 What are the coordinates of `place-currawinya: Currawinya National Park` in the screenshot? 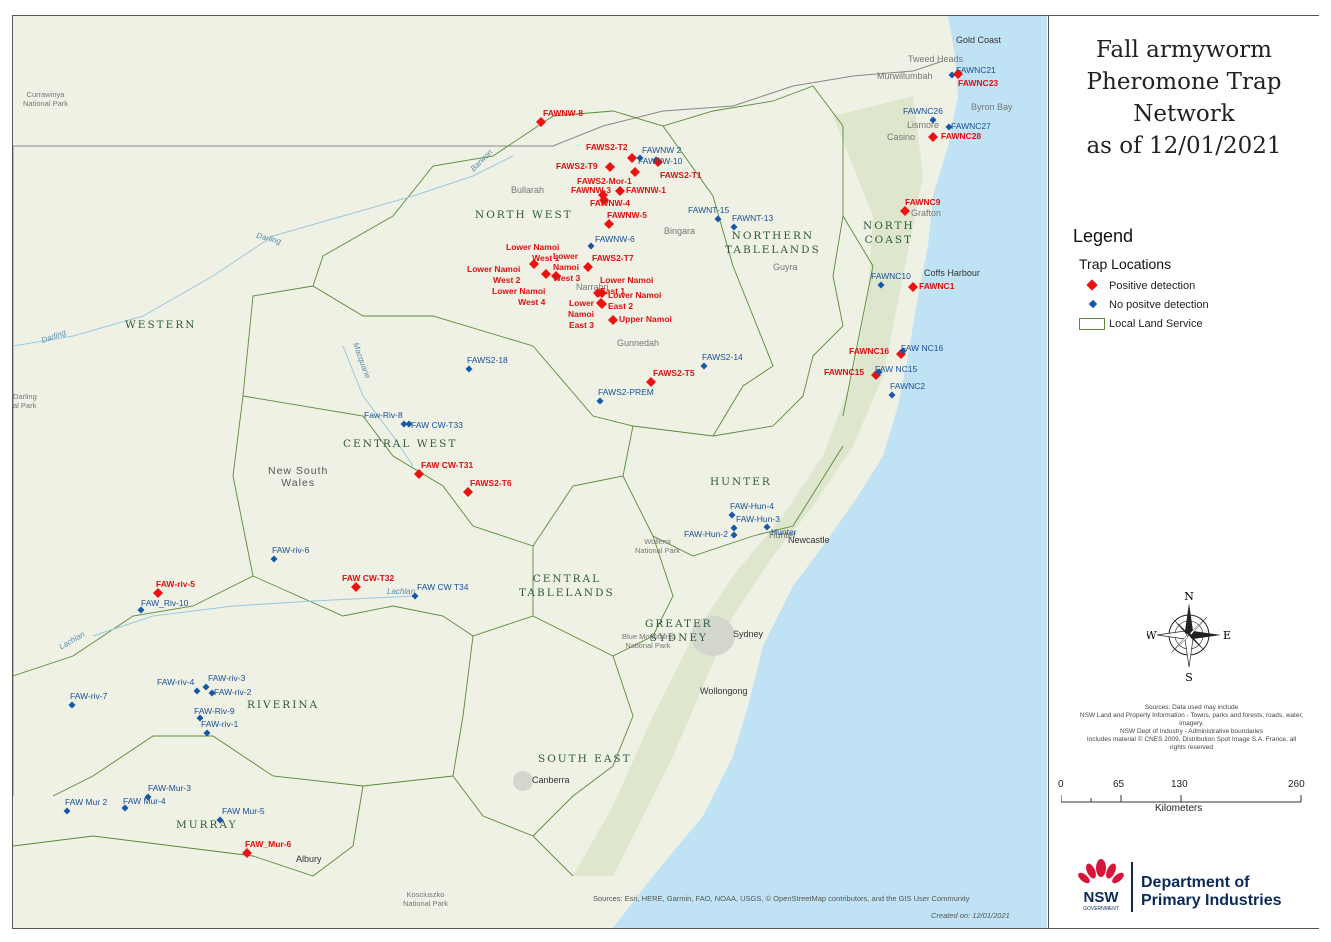 It's located at (46, 99).